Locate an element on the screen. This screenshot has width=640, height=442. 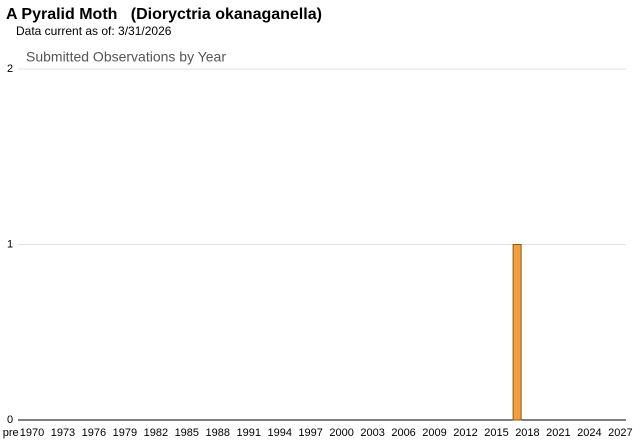
x-tick-label: 2024 is located at coordinates (589, 433).